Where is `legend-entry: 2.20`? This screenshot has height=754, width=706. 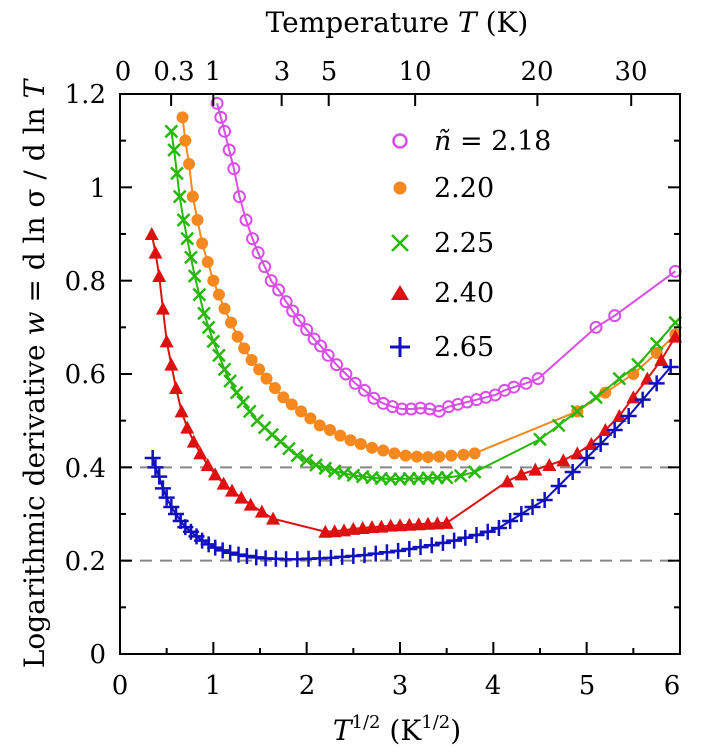 legend-entry: 2.20 is located at coordinates (443, 188).